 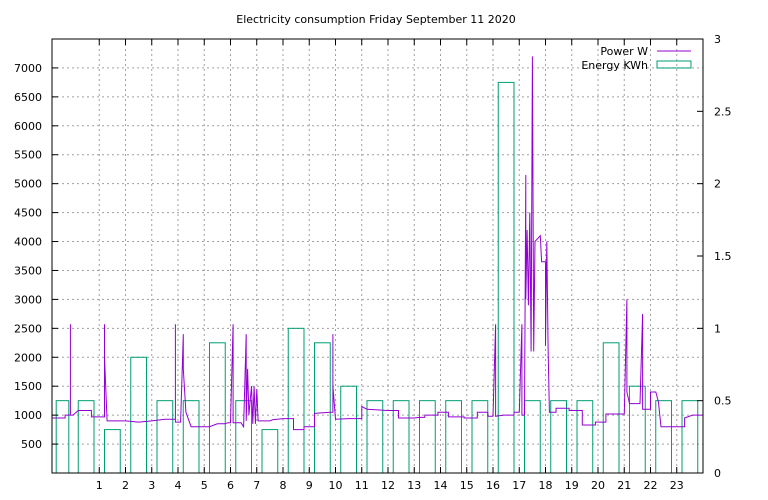 What do you see at coordinates (441, 485) in the screenshot?
I see `x-tick-label: 14` at bounding box center [441, 485].